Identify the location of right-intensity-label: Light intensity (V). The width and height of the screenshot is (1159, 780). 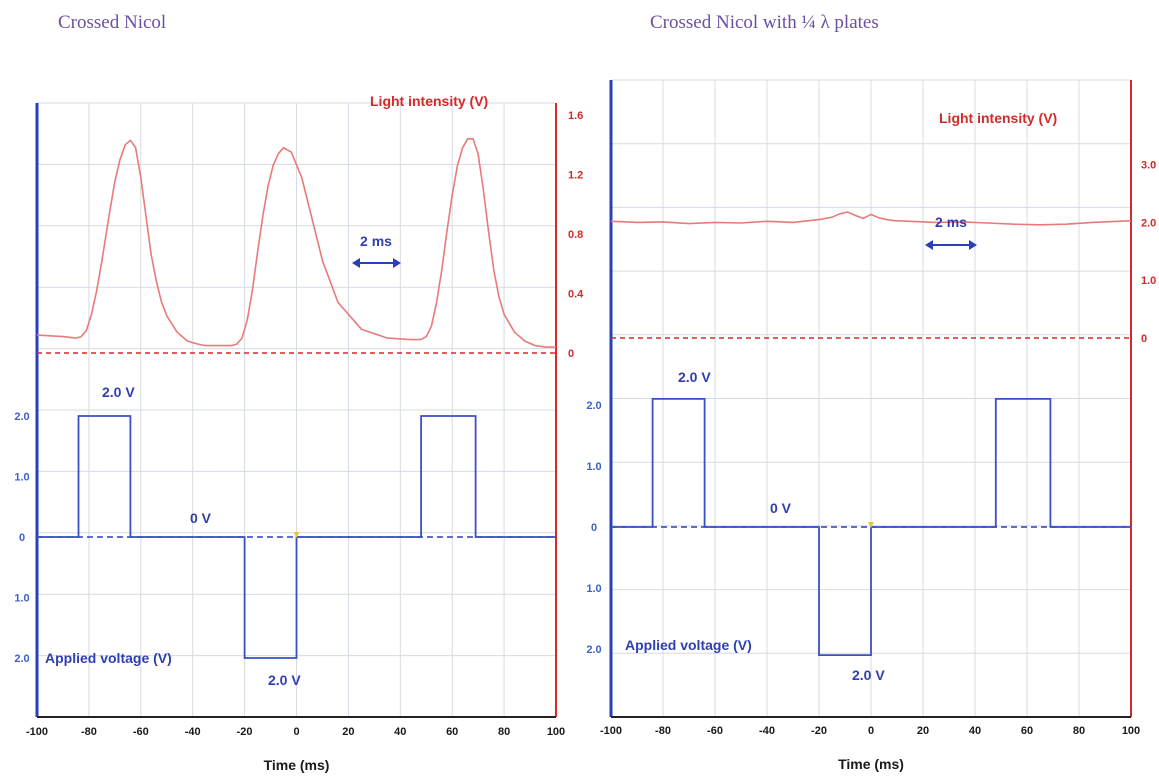
(998, 118).